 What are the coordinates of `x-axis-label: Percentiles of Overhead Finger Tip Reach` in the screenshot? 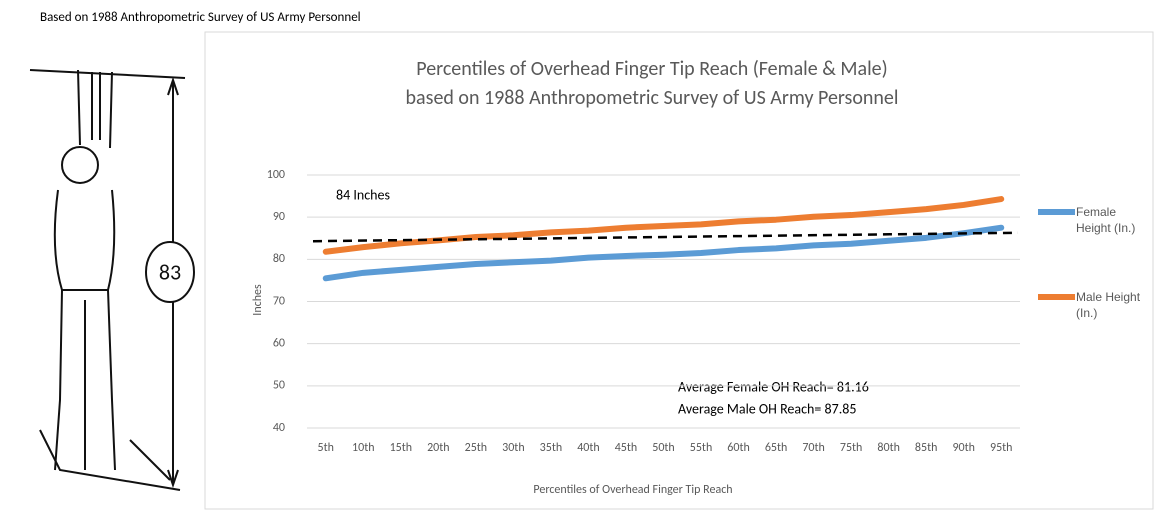 It's located at (632, 490).